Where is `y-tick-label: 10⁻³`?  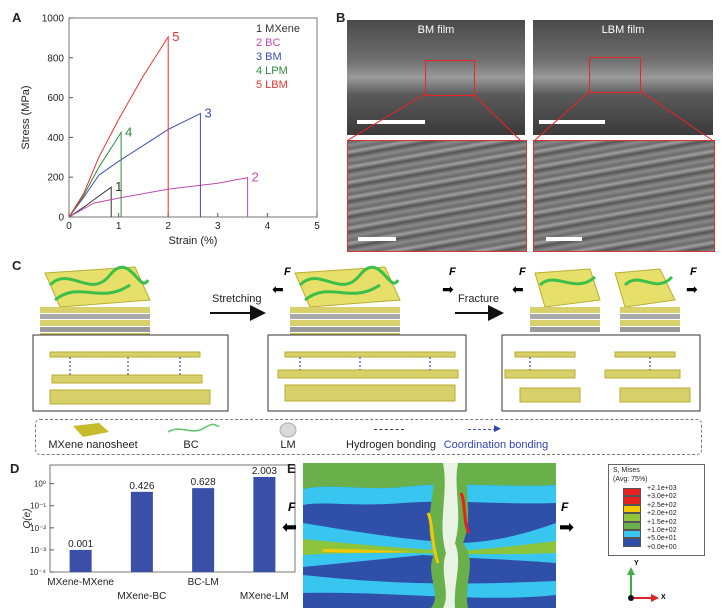
y-tick-label: 10⁻³ is located at coordinates (38, 550).